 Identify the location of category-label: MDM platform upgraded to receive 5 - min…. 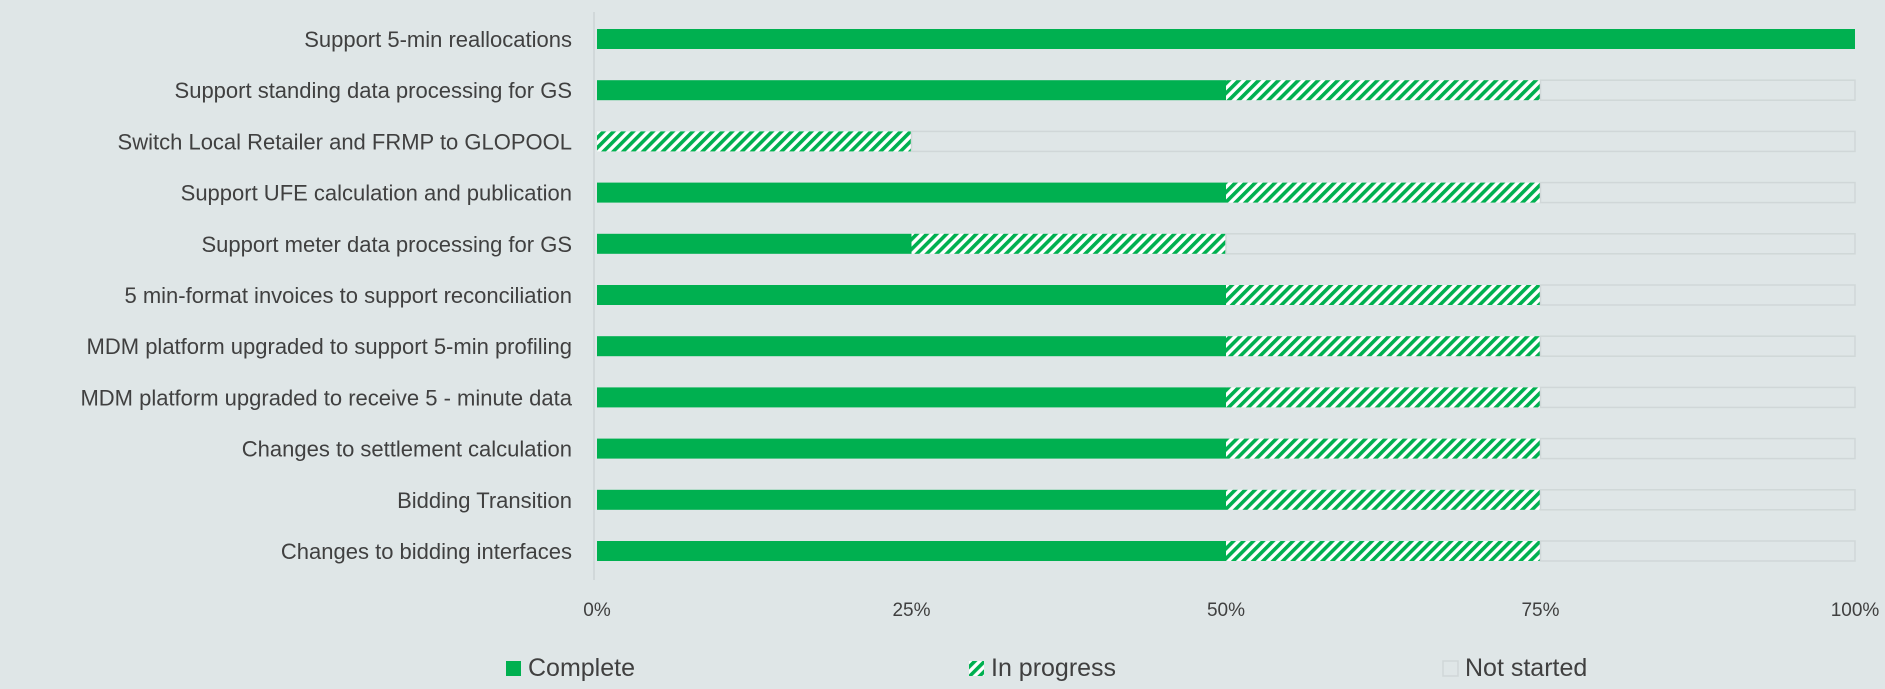
(326, 397).